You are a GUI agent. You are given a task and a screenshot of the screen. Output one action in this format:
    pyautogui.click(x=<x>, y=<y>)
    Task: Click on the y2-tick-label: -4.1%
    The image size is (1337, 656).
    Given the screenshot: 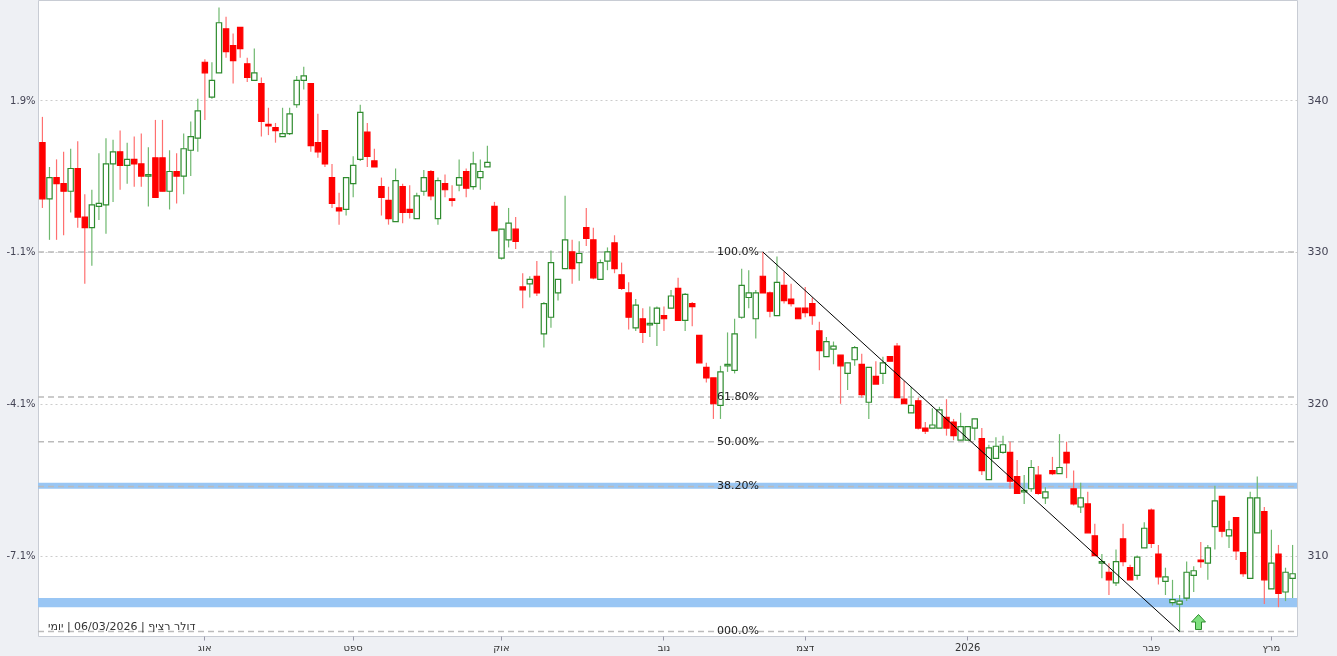 What is the action you would take?
    pyautogui.click(x=21, y=404)
    